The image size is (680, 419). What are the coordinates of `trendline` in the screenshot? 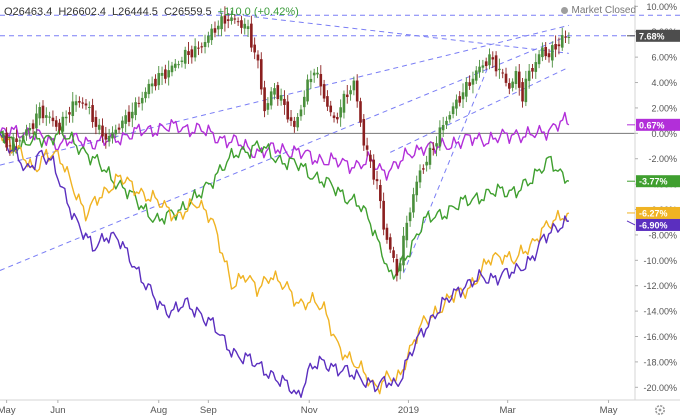 It's located at (446, 168).